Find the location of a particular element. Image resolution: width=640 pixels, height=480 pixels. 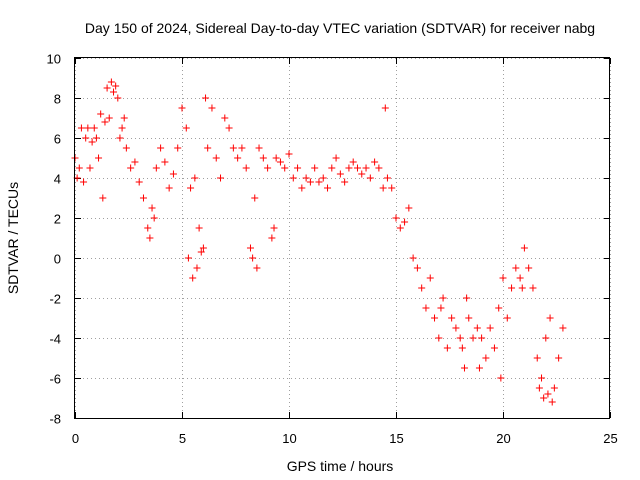

x-tick-label: 15 is located at coordinates (396, 438).